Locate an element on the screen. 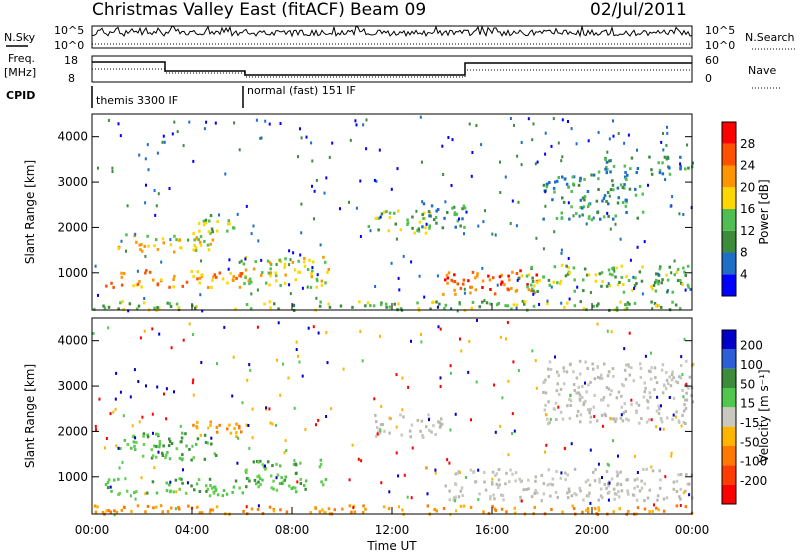  nsearch-tick-top: 10^5 is located at coordinates (720, 30).